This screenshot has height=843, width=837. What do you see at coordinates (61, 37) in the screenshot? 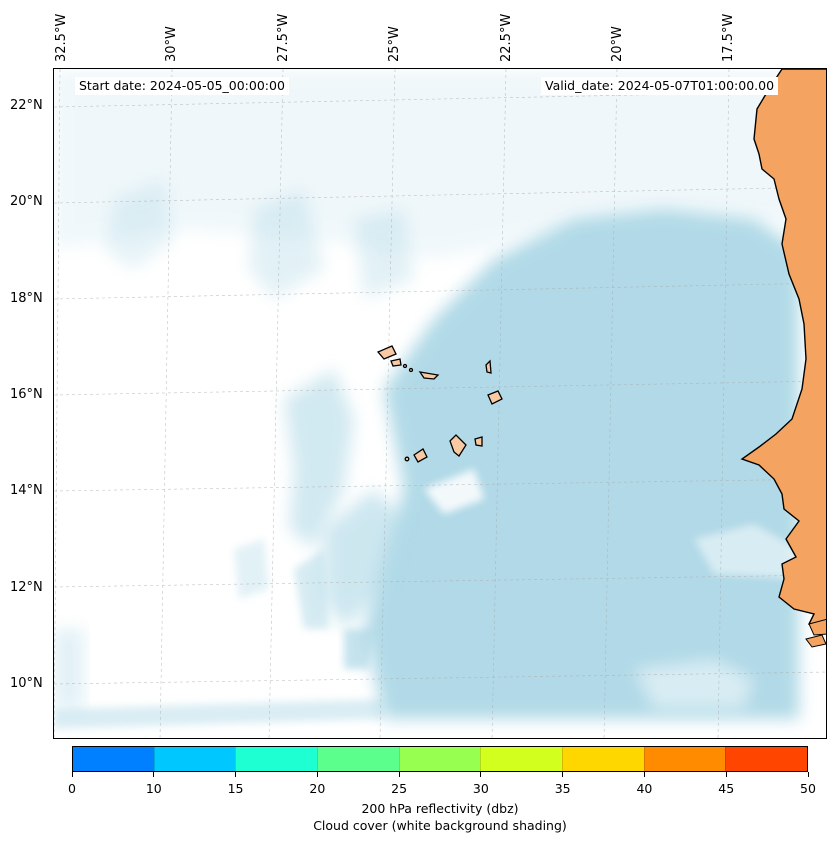
I see `lon-label: 32.5°W` at bounding box center [61, 37].